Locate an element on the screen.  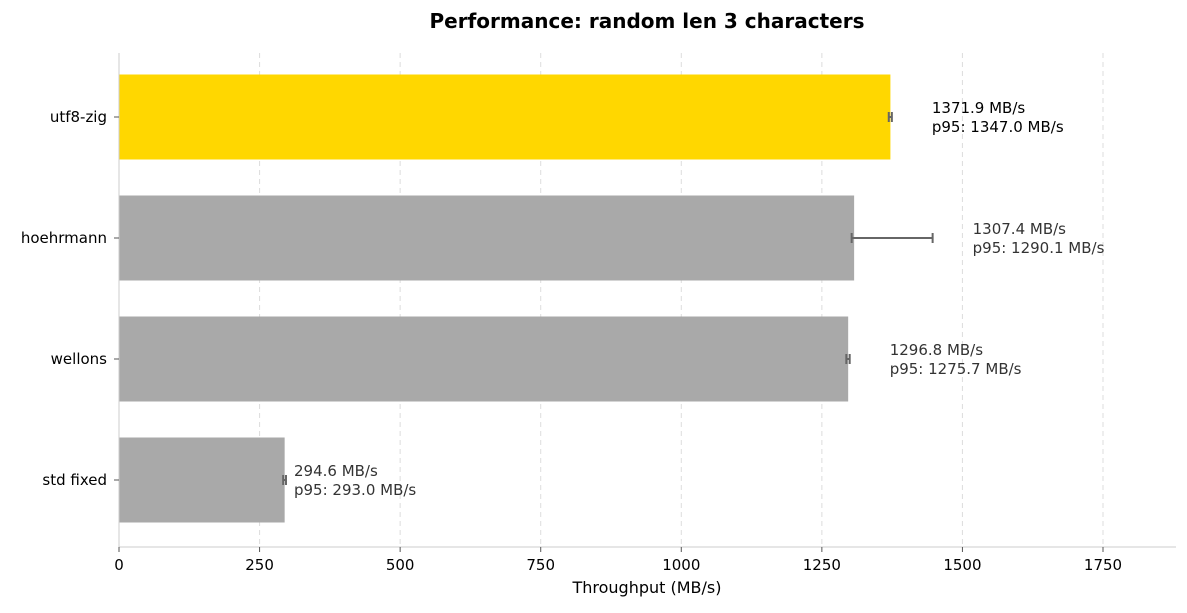
p95-label: p95: 293.0 MB/s is located at coordinates (355, 490).